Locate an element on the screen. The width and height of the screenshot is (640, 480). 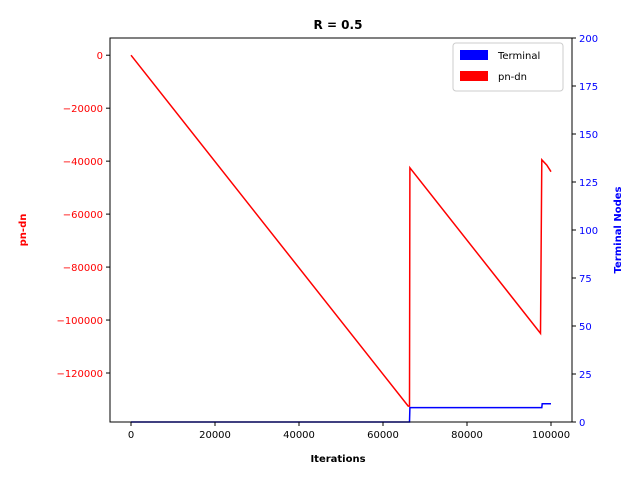
y-left-axis-title: pn-dn is located at coordinates (23, 230).